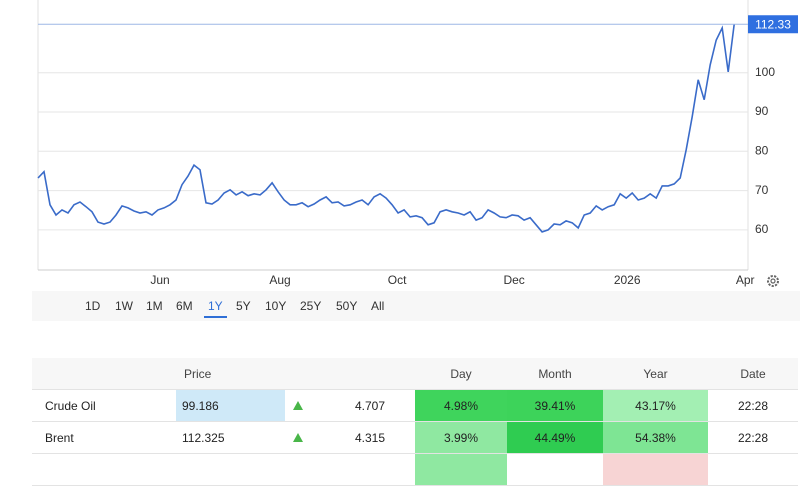 The image size is (800, 486). What do you see at coordinates (397, 280) in the screenshot?
I see `x-tick-label: Oct` at bounding box center [397, 280].